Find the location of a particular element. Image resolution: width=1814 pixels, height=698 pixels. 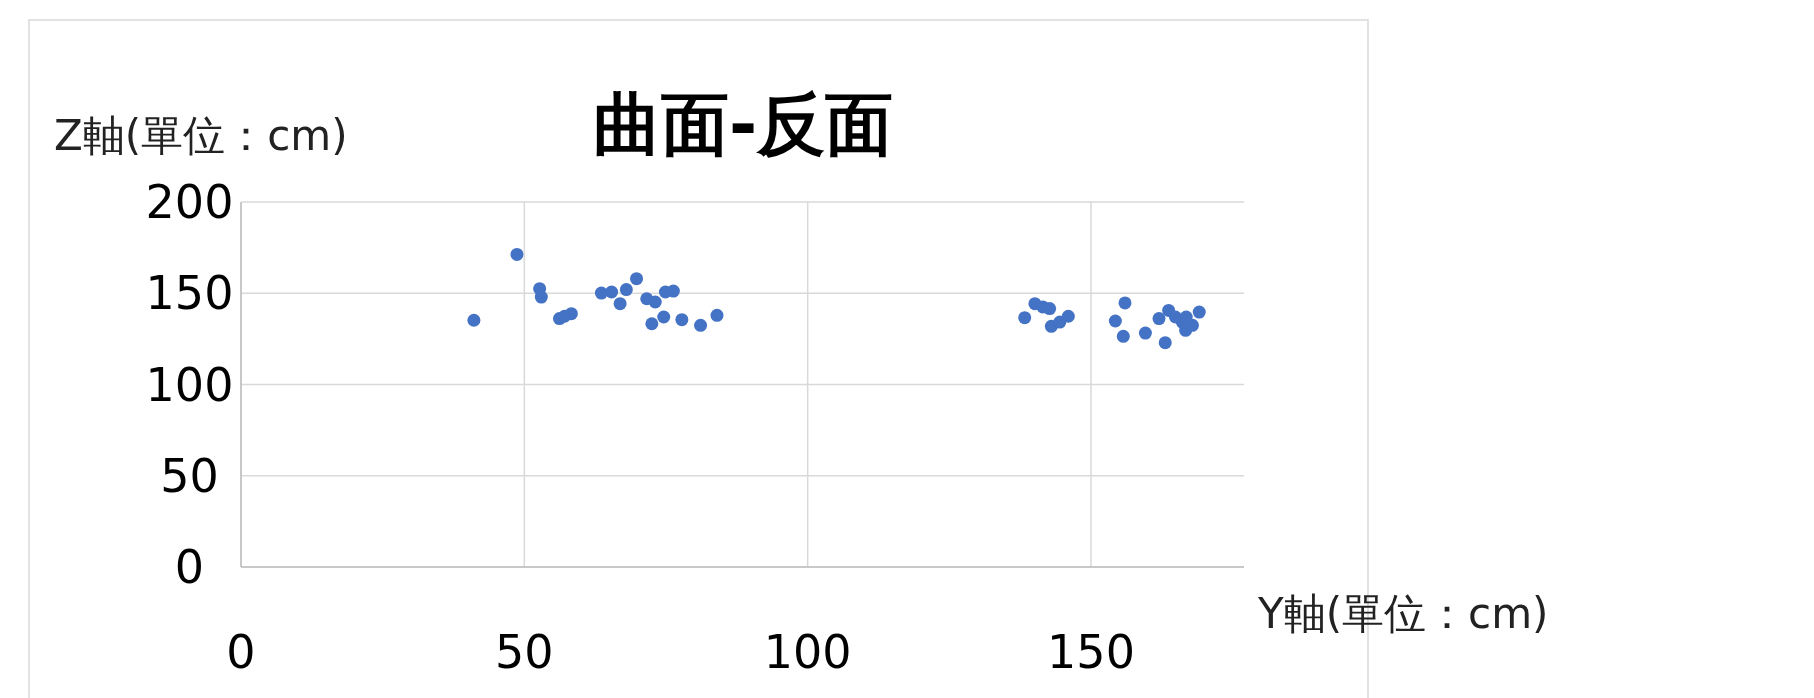

x-axis-title: Y軸(單位：cm) is located at coordinates (1403, 613).